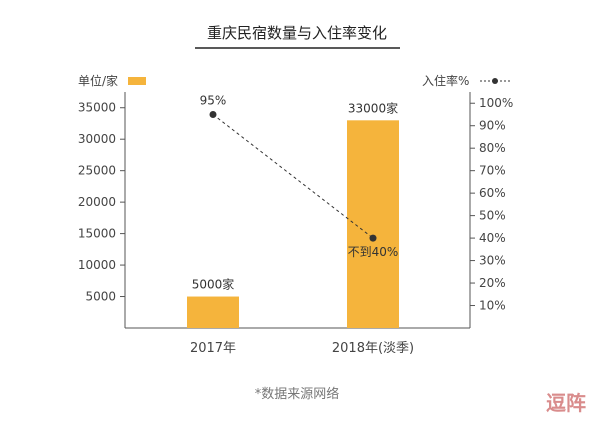 Image resolution: width=594 pixels, height=422 pixels. What do you see at coordinates (491, 204) in the screenshot?
I see `right-axis-ticks: 10% 20% 30% 40% 50% 60% 70% 80% 90% 100%` at bounding box center [491, 204].